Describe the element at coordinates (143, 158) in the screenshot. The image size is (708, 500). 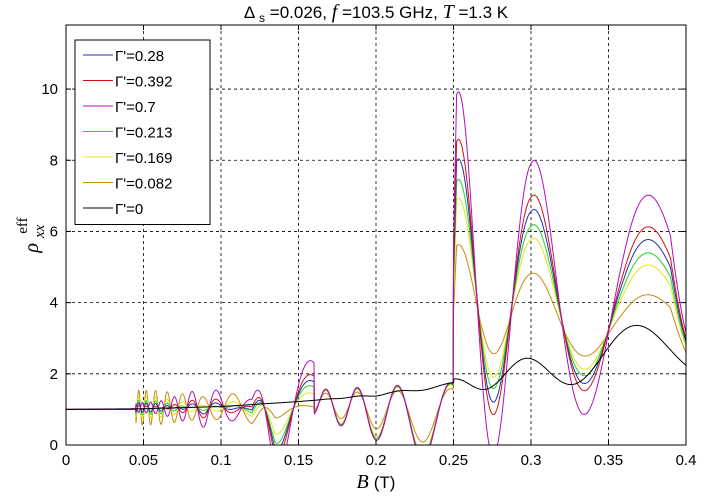
I see `legend-label: Γ'=0.169` at that location.